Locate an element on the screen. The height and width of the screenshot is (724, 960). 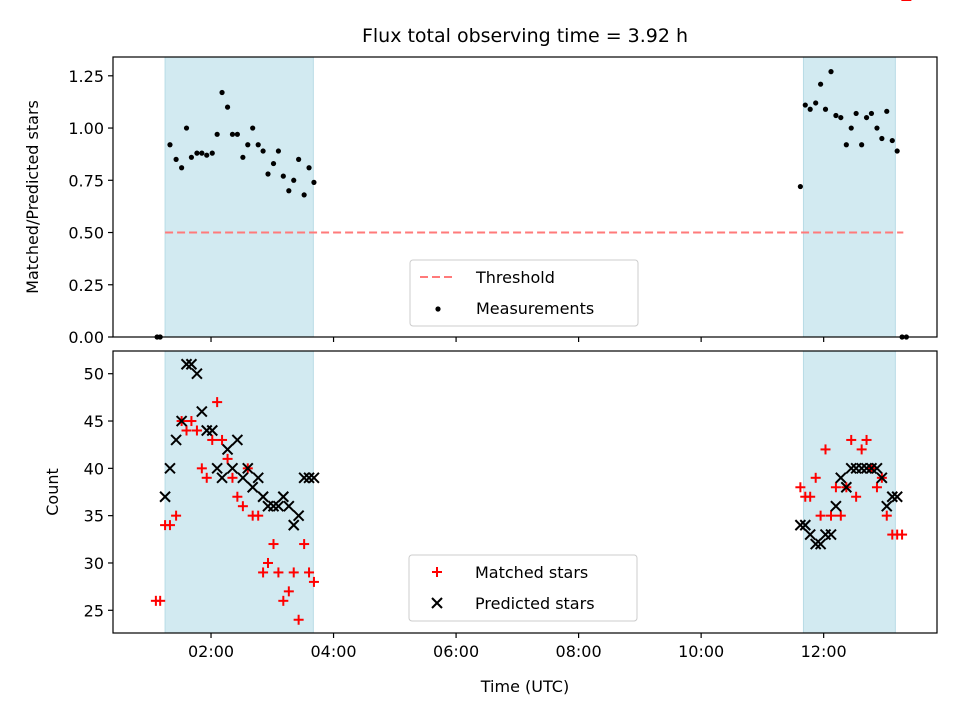
x-axis-label: Time (UTC) is located at coordinates (524, 686).